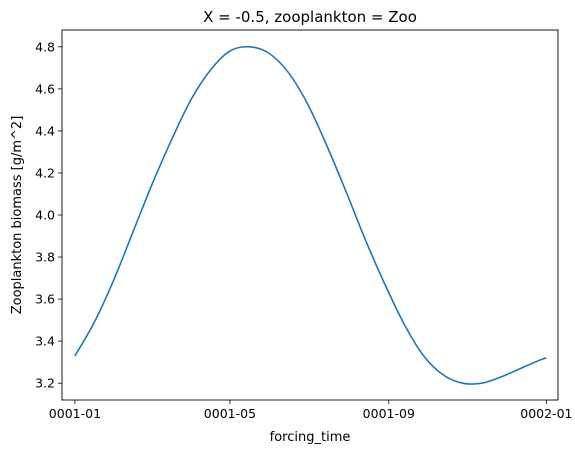 The height and width of the screenshot is (458, 575). What do you see at coordinates (45, 383) in the screenshot?
I see `y-tick-label: 3.2` at bounding box center [45, 383].